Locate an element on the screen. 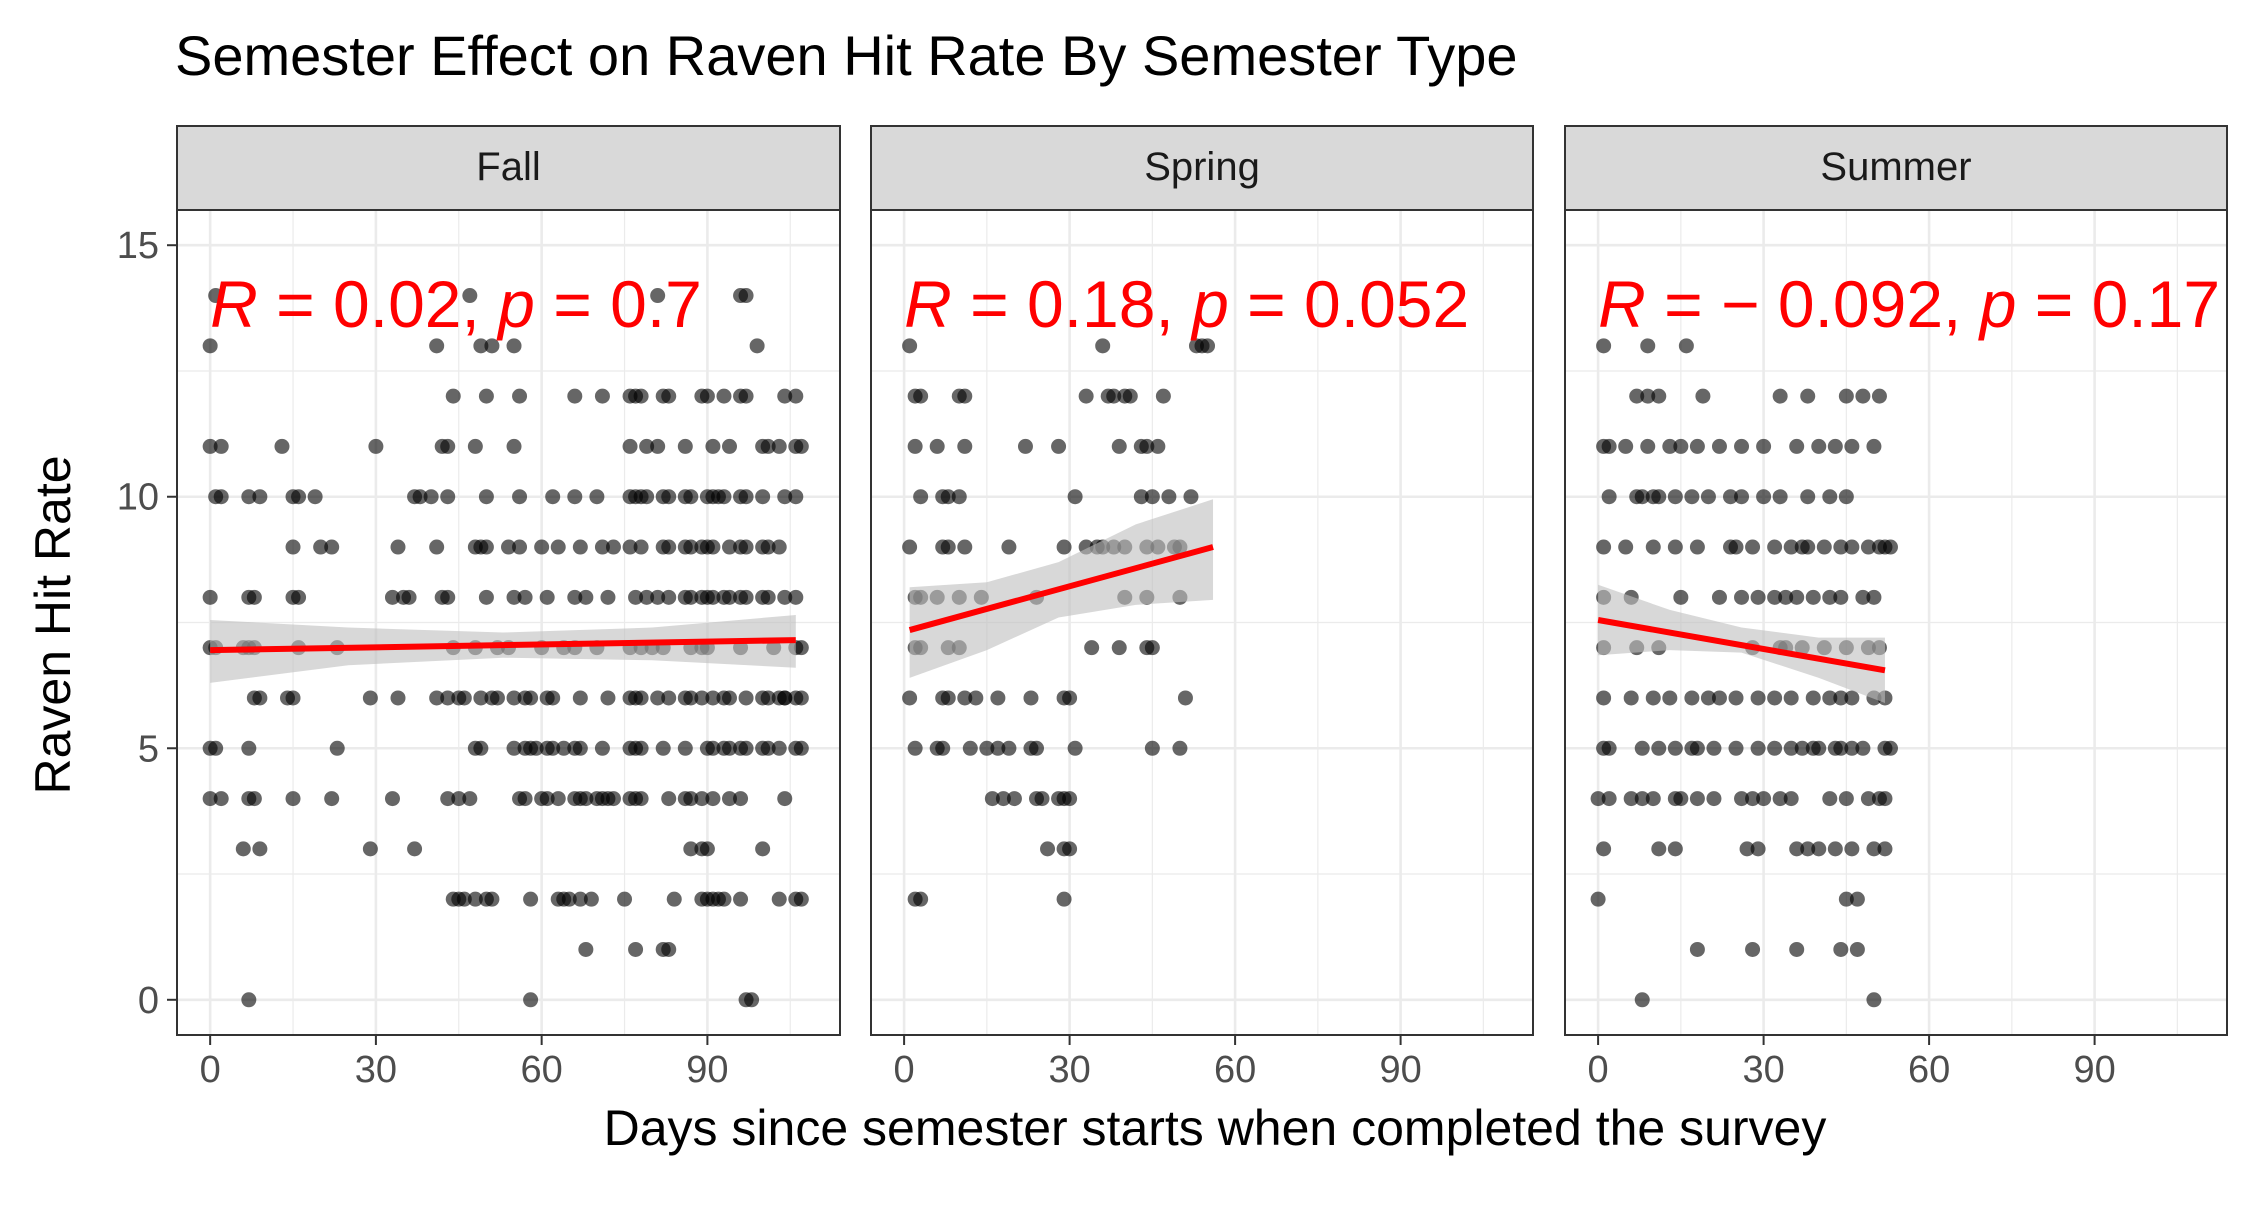 This screenshot has width=2250, height=1205. x-tick-label: 90 is located at coordinates (2094, 1070).